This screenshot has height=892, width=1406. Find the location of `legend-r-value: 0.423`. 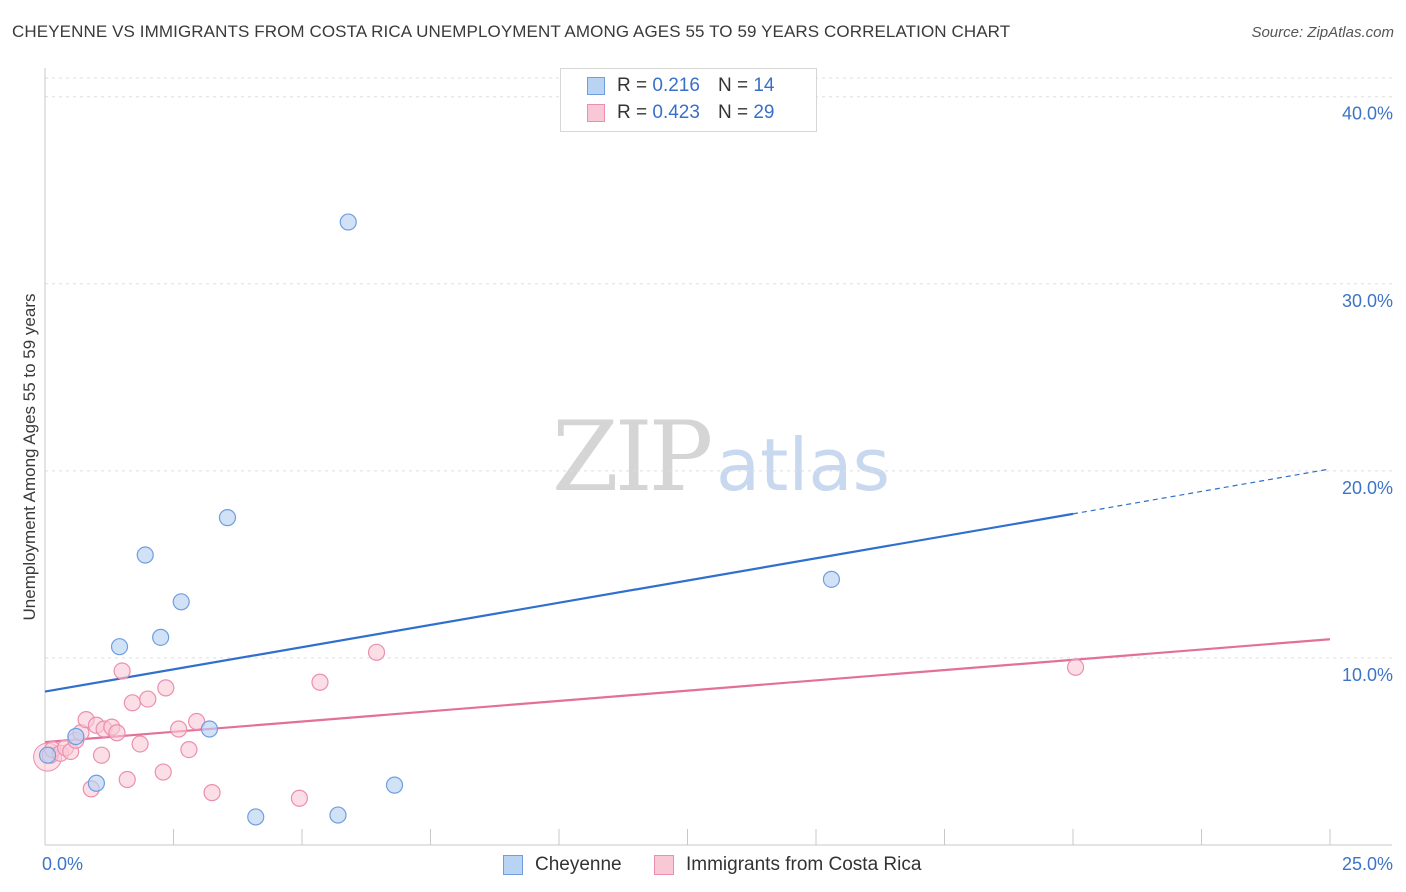

legend-r-value: 0.423 is located at coordinates (676, 112).